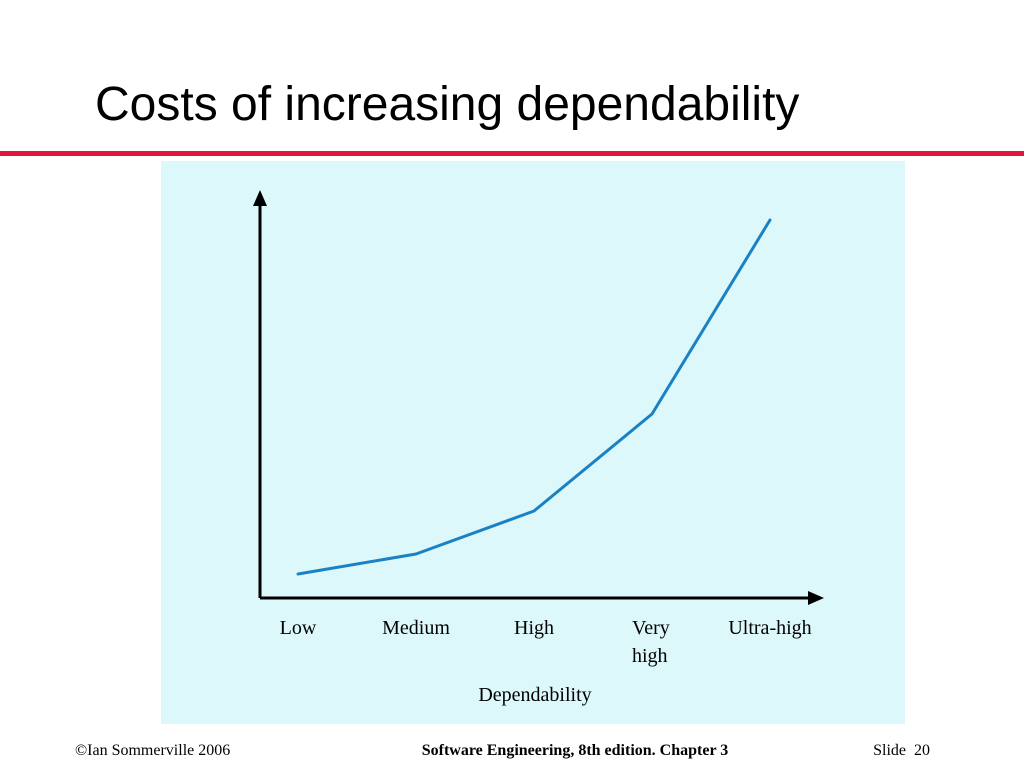 Image resolution: width=1024 pixels, height=768 pixels. I want to click on y-axis-arrow, so click(260, 198).